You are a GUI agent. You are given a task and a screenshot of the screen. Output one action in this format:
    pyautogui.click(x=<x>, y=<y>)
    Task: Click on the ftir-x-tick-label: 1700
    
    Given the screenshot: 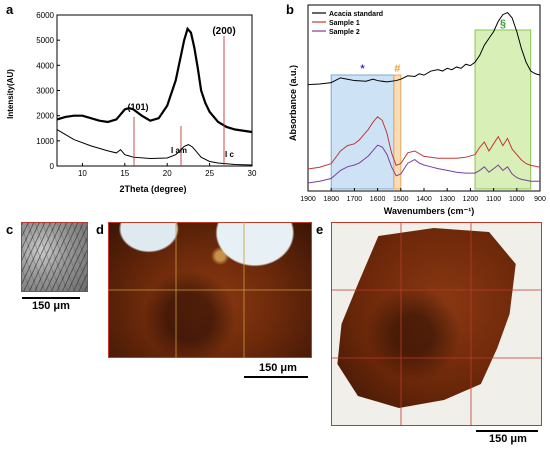 What is the action you would take?
    pyautogui.click(x=355, y=199)
    